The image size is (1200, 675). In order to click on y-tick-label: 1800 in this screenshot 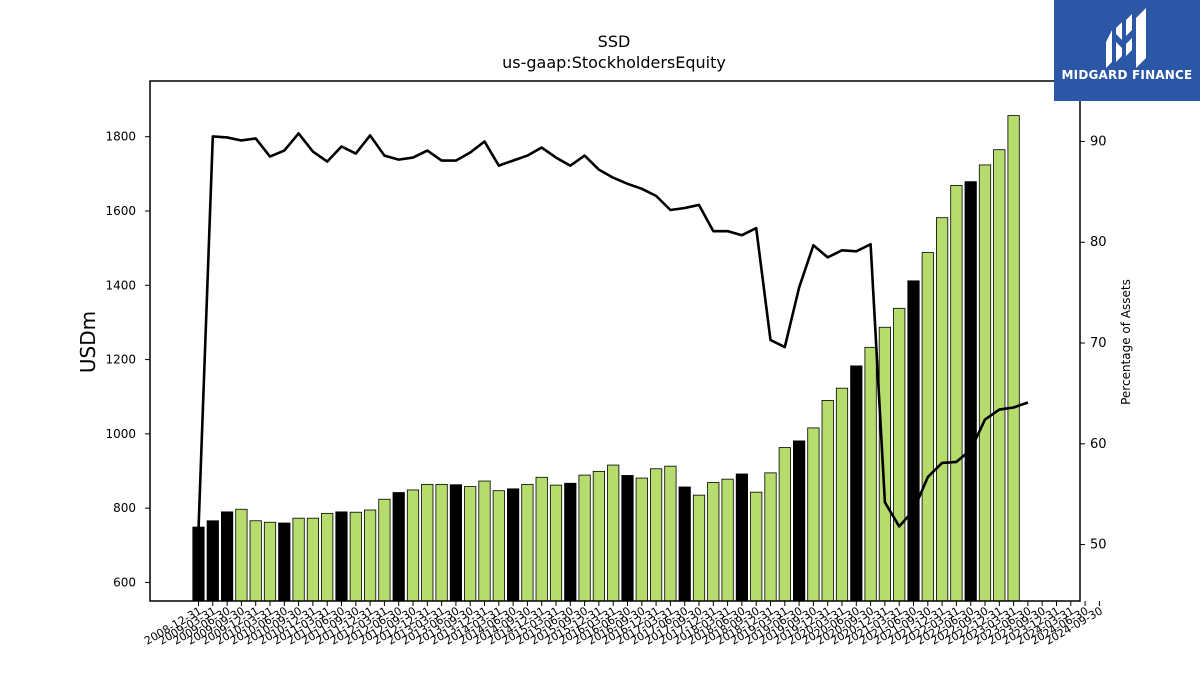, I will do `click(120, 137)`.